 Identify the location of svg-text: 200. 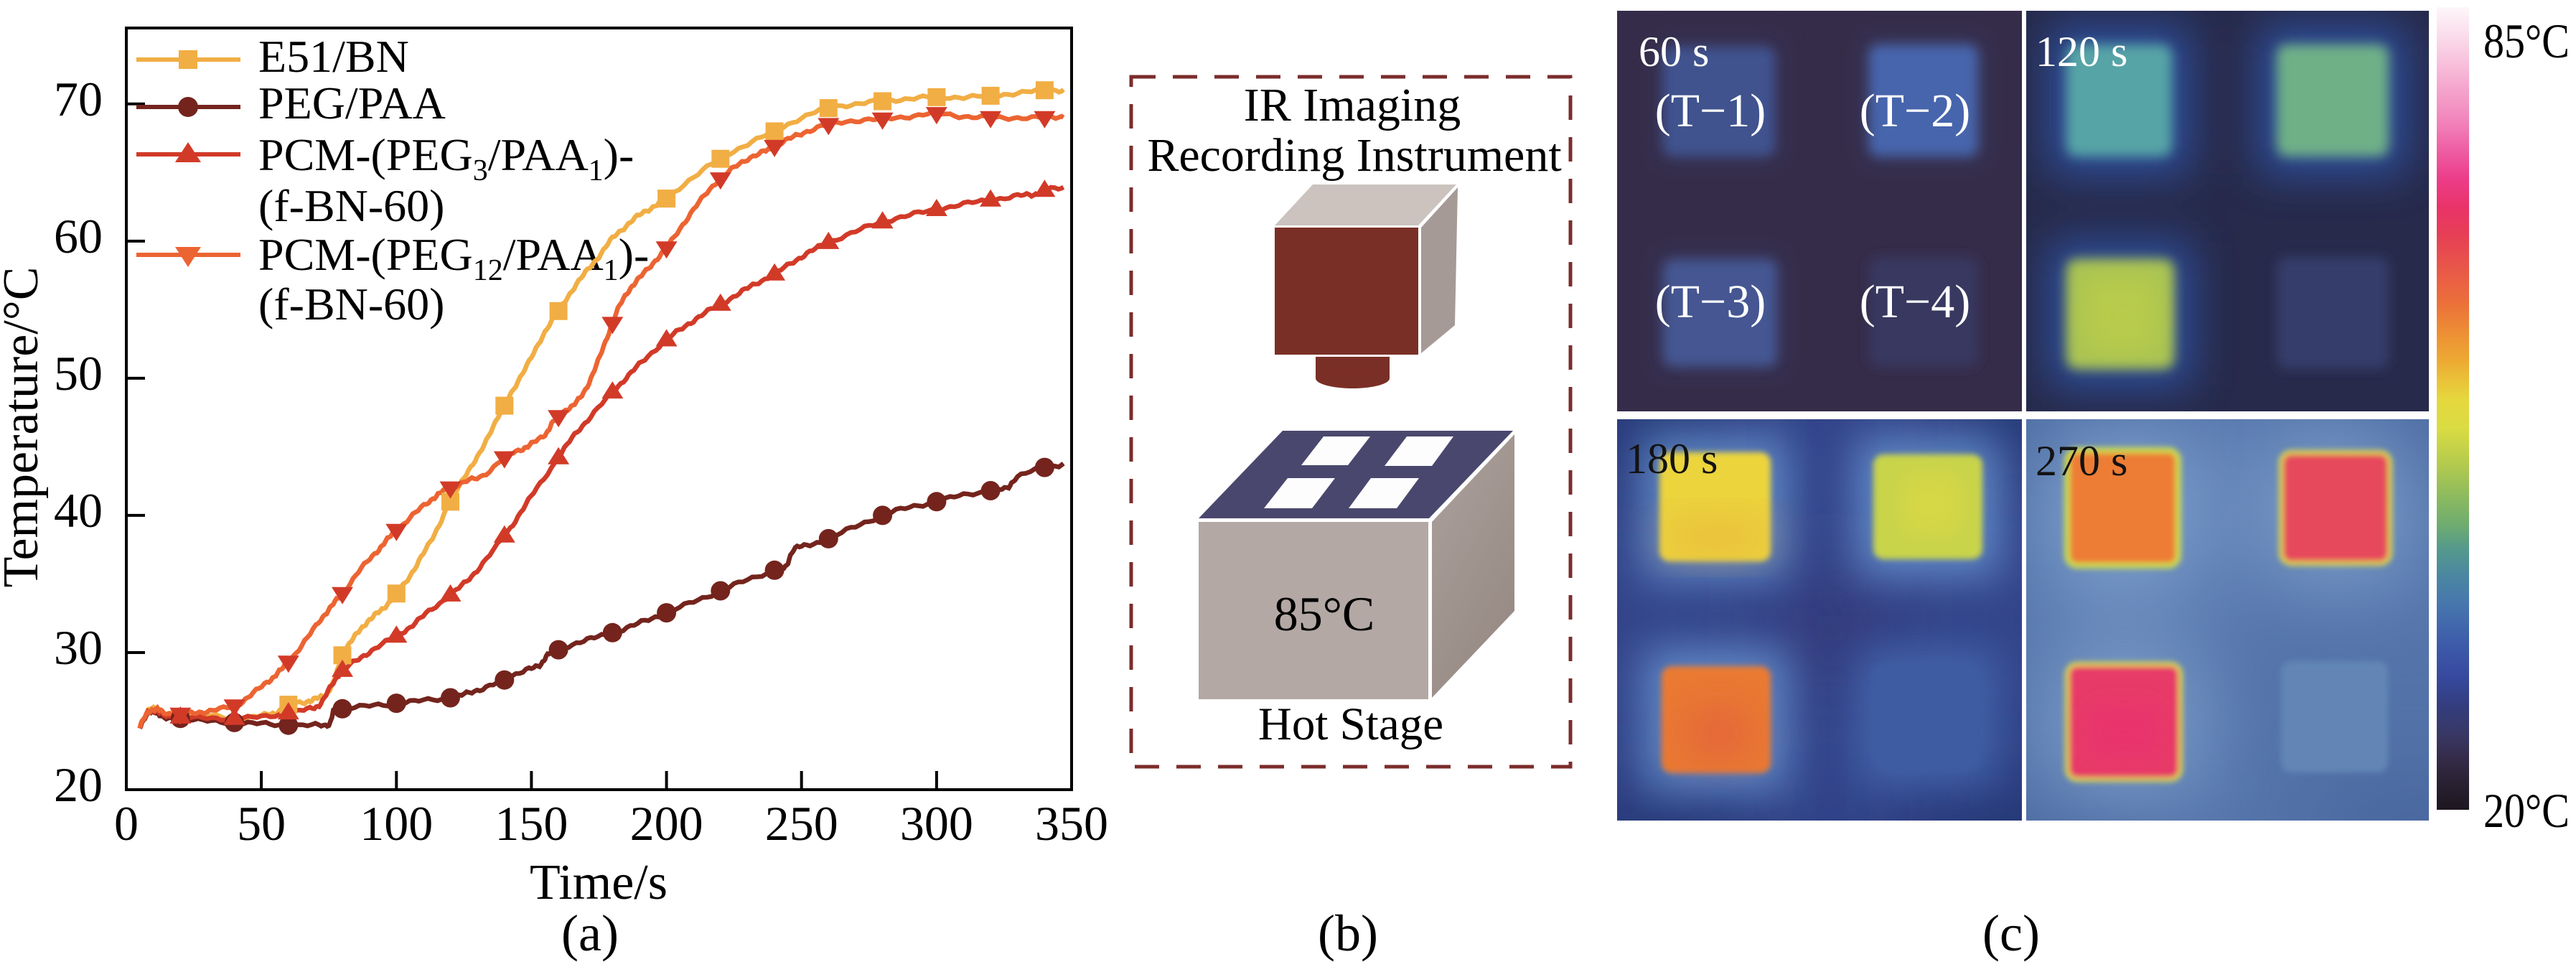
(667, 824).